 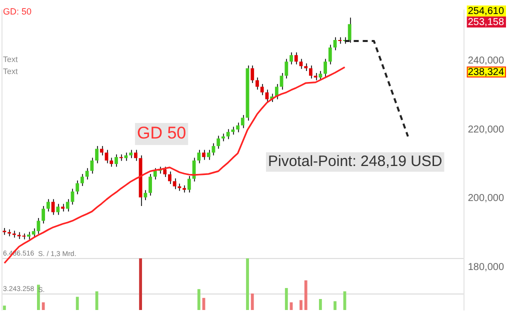 I want to click on annotation: GD 50, so click(x=161, y=133).